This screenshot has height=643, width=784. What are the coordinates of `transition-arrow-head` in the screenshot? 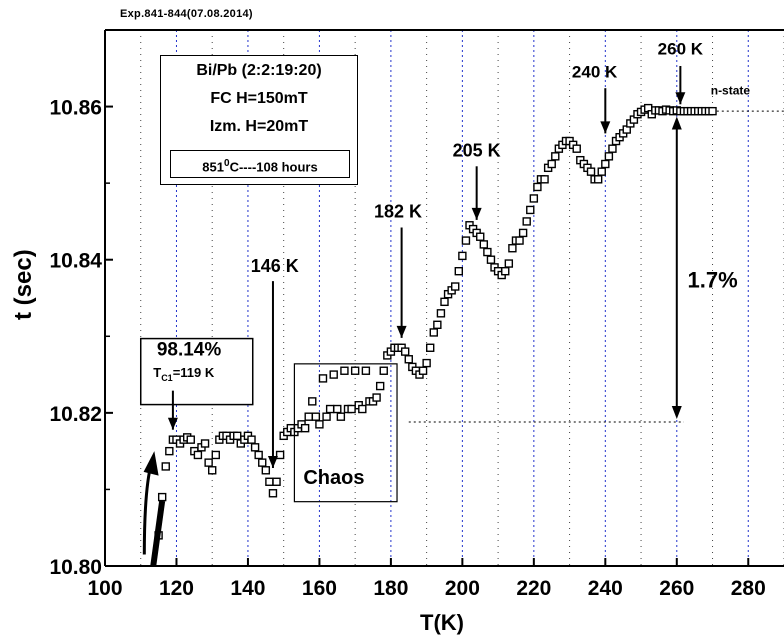 It's located at (151, 463).